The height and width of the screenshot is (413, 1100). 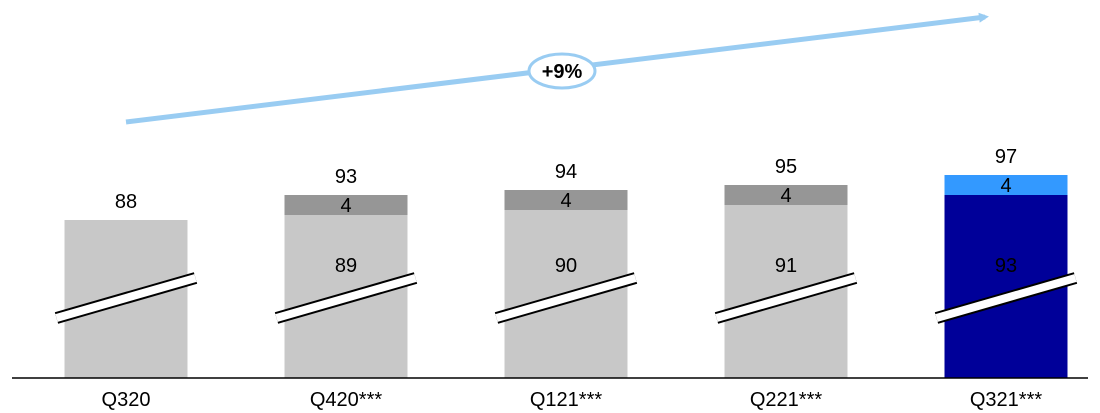 What do you see at coordinates (126, 400) in the screenshot?
I see `category-label-0: Q320` at bounding box center [126, 400].